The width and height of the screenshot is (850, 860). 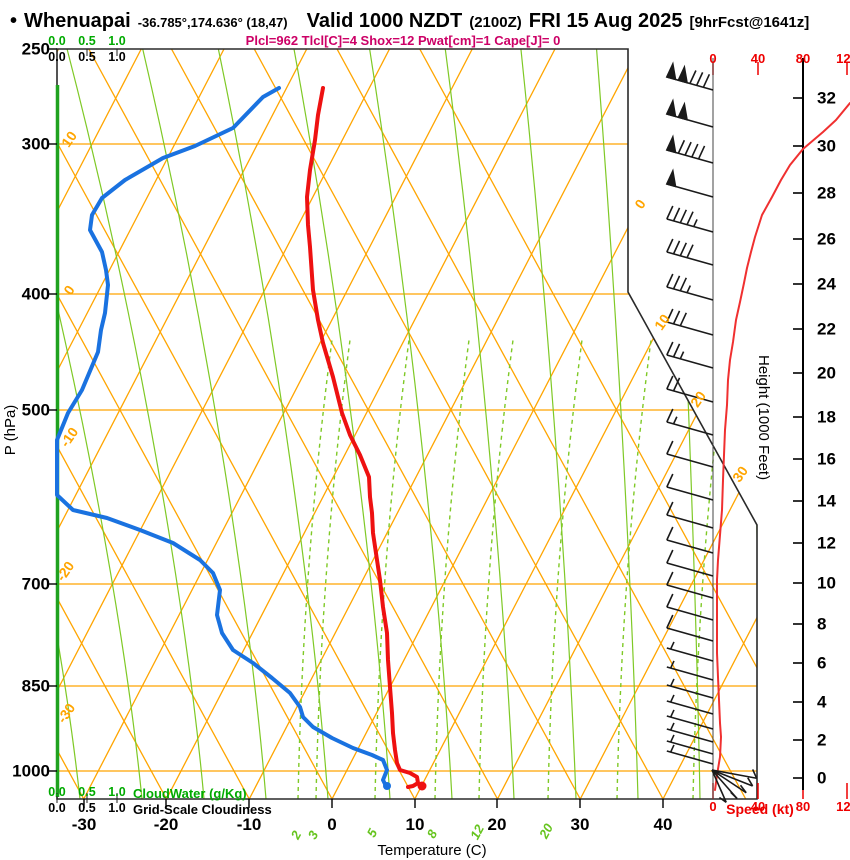 What do you see at coordinates (580, 824) in the screenshot?
I see `temp-tick-30: 30` at bounding box center [580, 824].